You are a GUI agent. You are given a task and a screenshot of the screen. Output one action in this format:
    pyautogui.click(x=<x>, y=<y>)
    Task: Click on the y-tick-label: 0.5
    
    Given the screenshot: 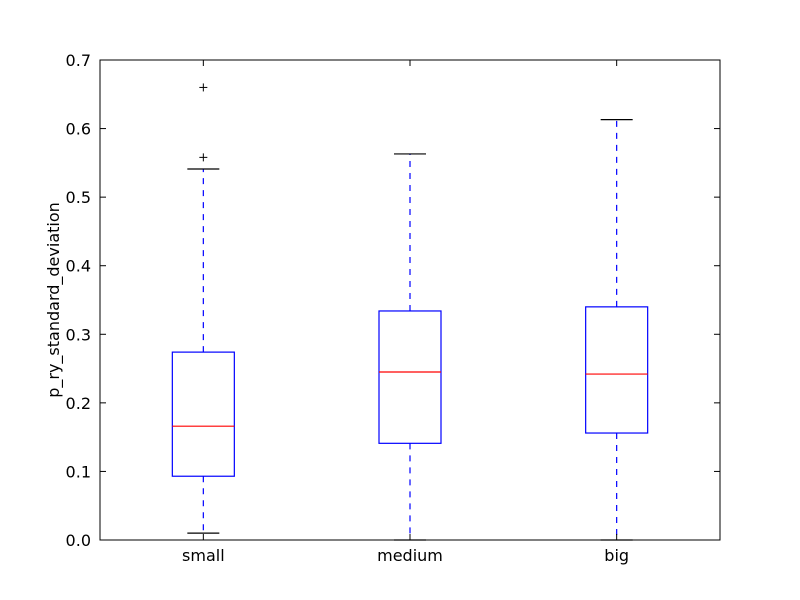 What is the action you would take?
    pyautogui.click(x=78, y=197)
    